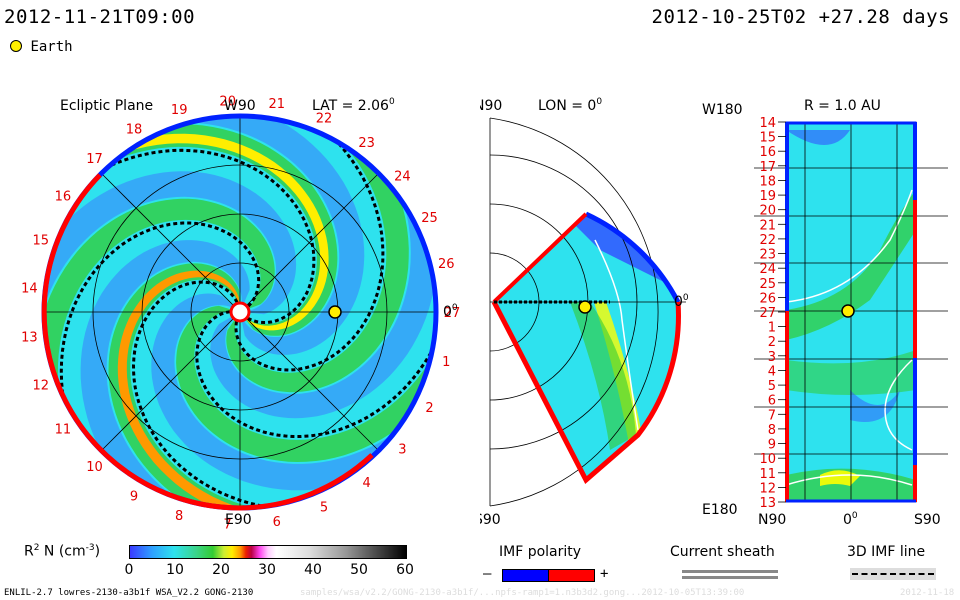 The width and height of the screenshot is (960, 600). What do you see at coordinates (772, 445) in the screenshot?
I see `radial-row-label: 9` at bounding box center [772, 445].